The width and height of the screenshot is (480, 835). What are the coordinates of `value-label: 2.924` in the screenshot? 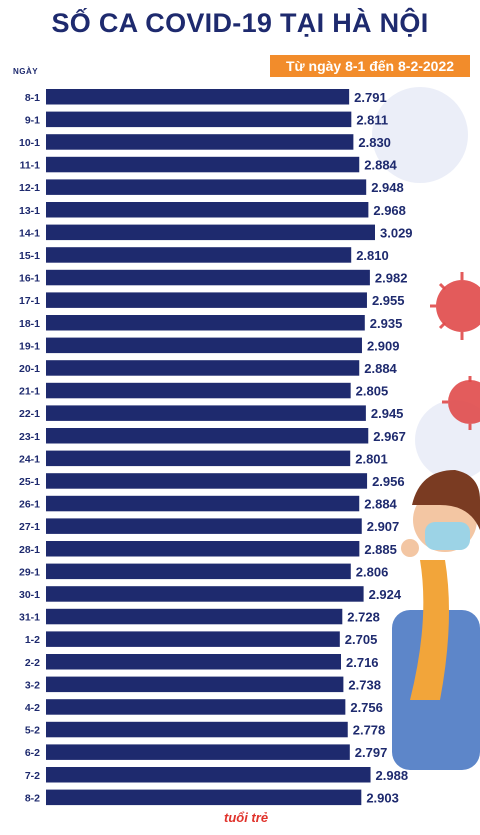 It's located at (385, 594).